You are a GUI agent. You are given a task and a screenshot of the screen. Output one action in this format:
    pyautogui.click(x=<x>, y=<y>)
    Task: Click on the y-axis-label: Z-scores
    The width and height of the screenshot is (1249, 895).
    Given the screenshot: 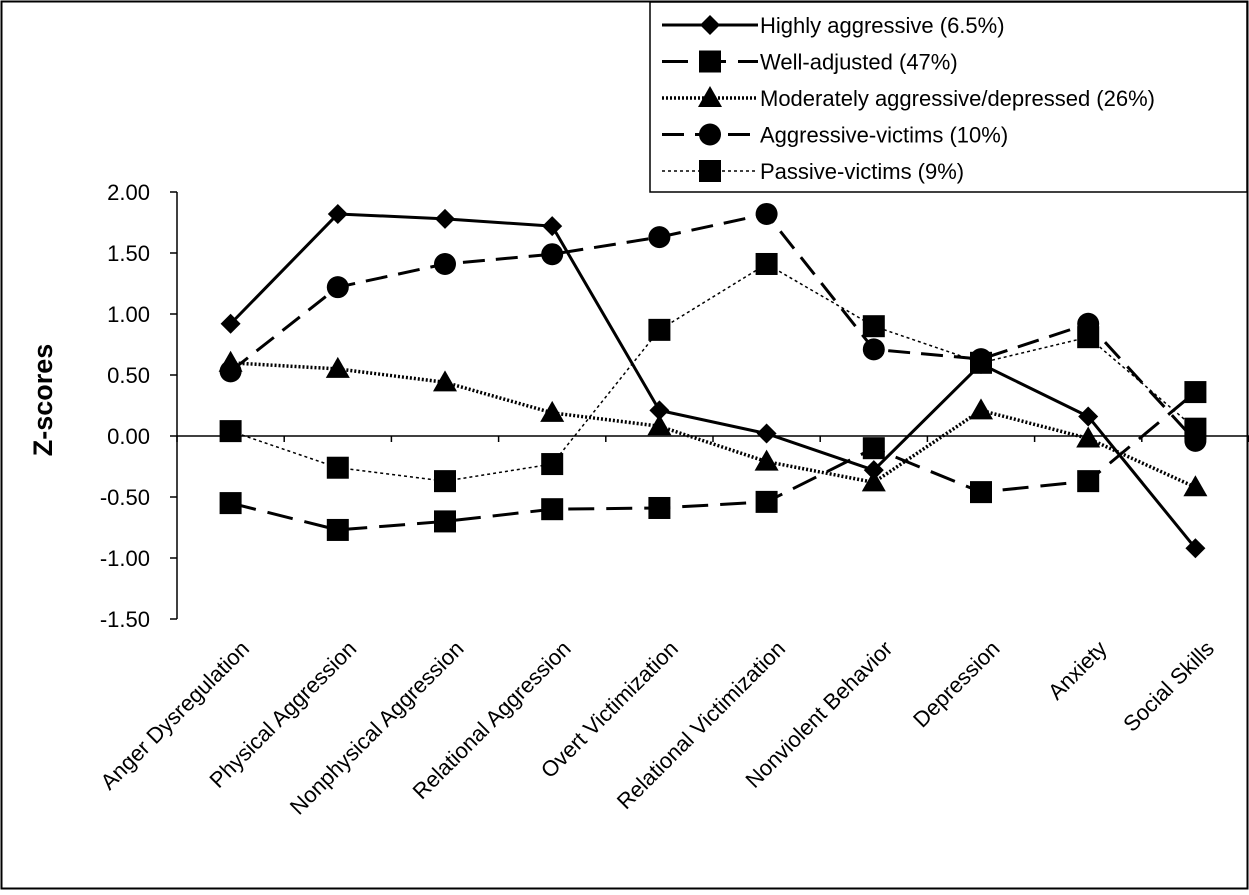 What is the action you would take?
    pyautogui.click(x=43, y=400)
    